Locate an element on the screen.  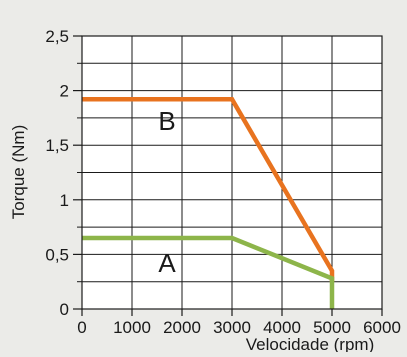
y-tick-label: 0 is located at coordinates (64, 309).